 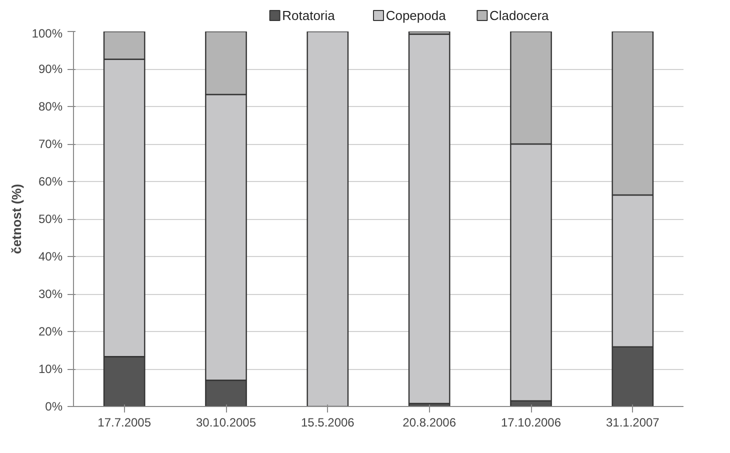 I want to click on legend-label: Rotatoria, so click(x=309, y=15).